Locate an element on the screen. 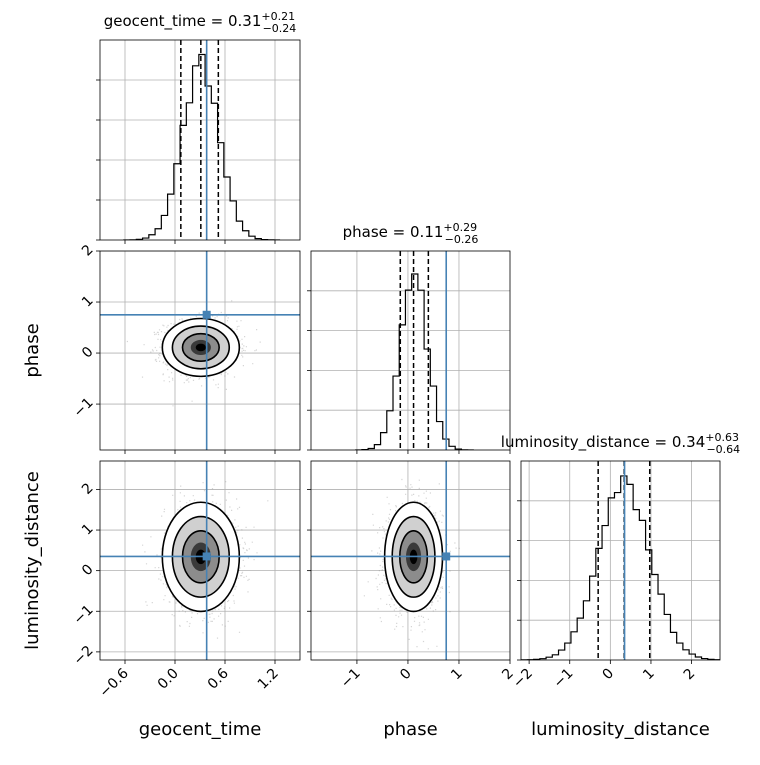  y-axis-label-luminosity_distance: luminosity_distance is located at coordinates (32, 560).